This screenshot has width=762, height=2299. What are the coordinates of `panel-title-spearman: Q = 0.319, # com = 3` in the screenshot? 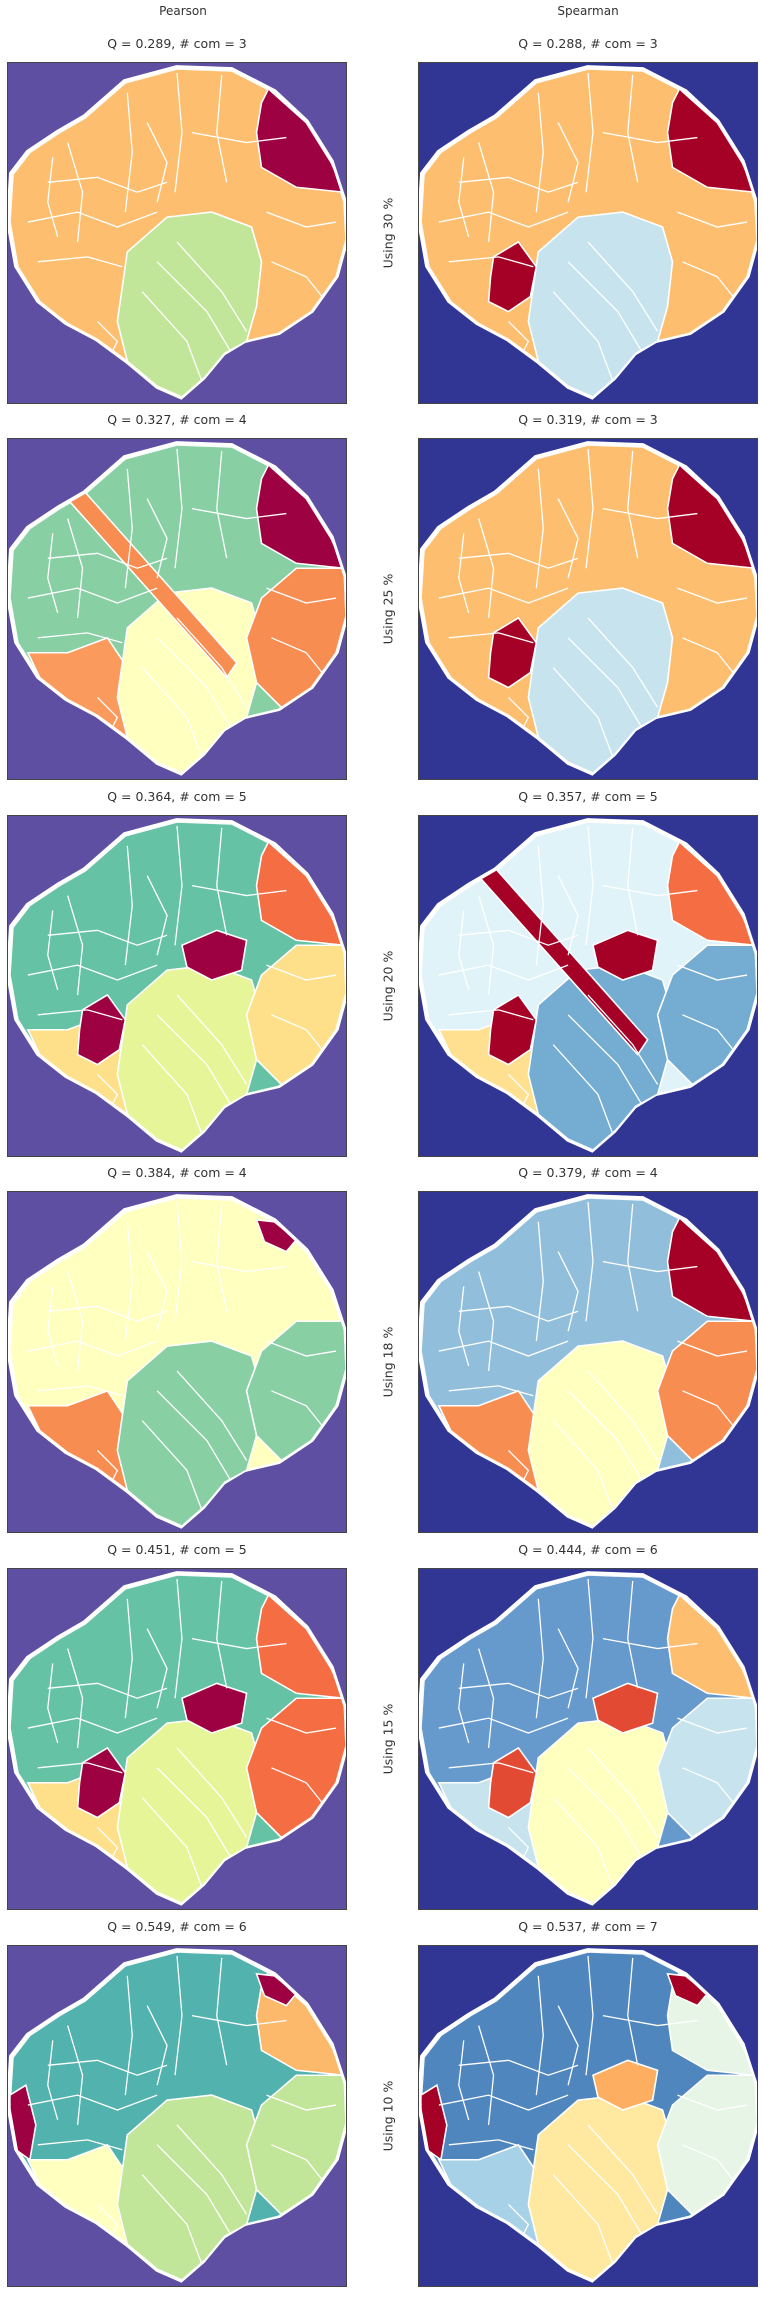 It's located at (588, 419).